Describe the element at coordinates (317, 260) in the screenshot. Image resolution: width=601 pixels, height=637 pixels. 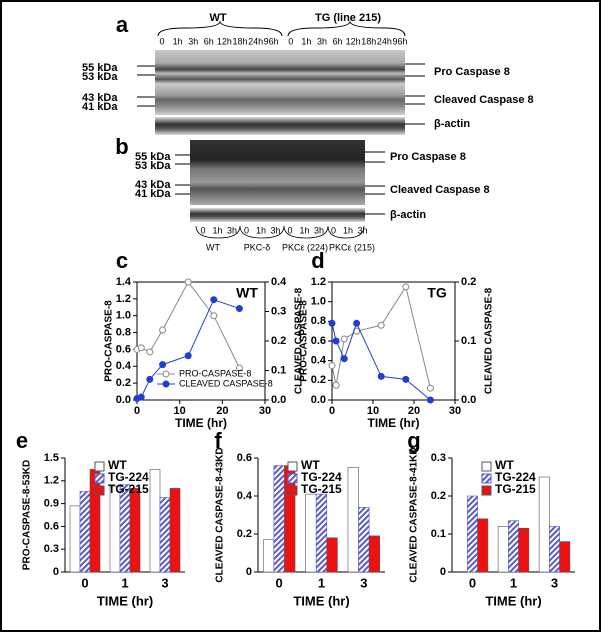
I see `panel-letter: d` at that location.